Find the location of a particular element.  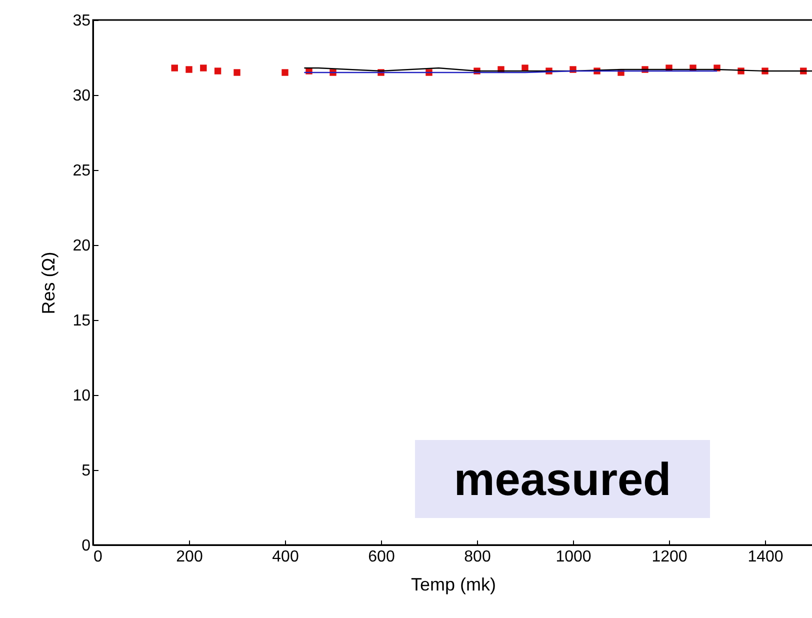

annotation: measured is located at coordinates (562, 479).